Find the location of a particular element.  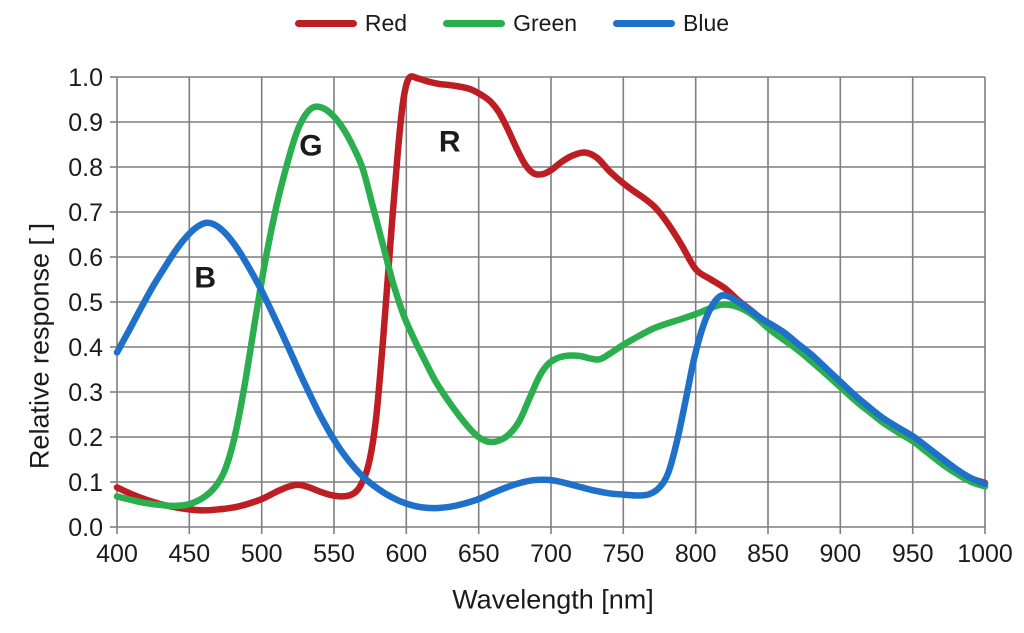

y-tick-label: 0.1 is located at coordinates (85, 483).